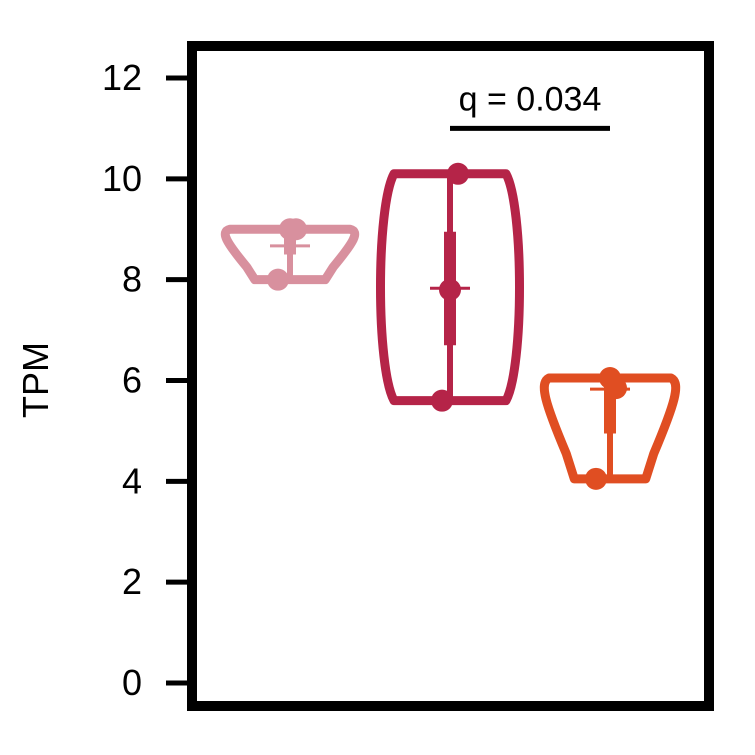  What do you see at coordinates (132, 380) in the screenshot?
I see `y-tick-label-6: 6` at bounding box center [132, 380].